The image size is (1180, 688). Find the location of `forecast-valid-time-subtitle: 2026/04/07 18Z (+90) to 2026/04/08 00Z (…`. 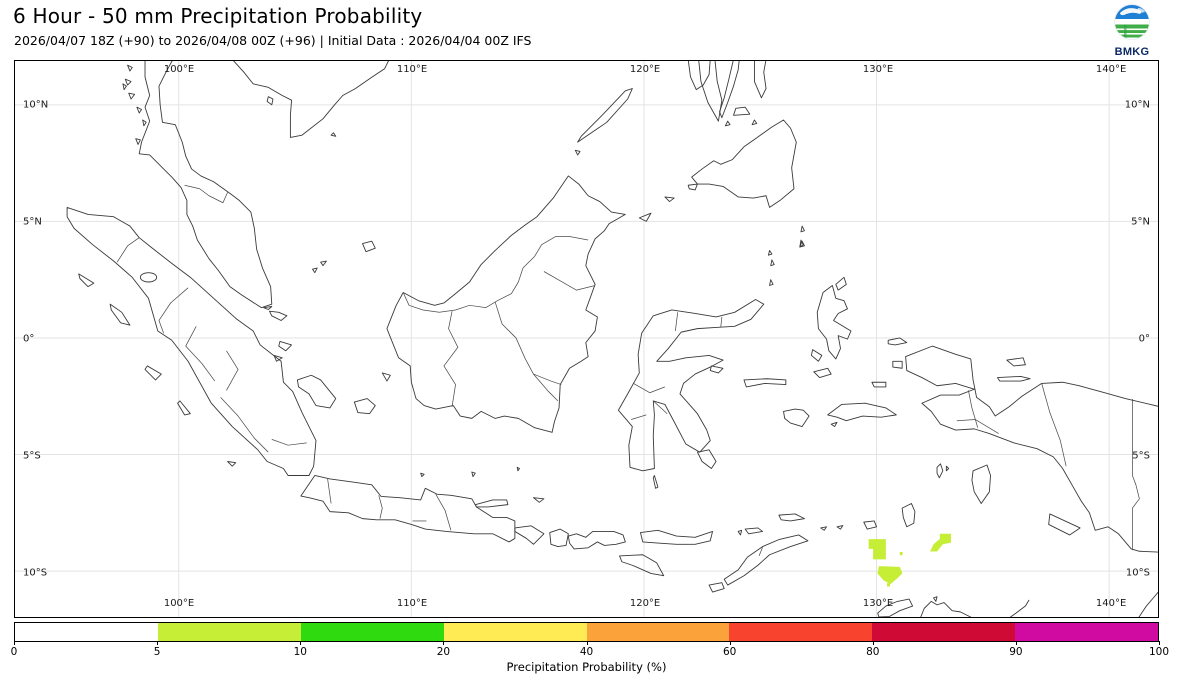

forecast-valid-time-subtitle: 2026/04/07 18Z (+90) to 2026/04/08 00Z (… is located at coordinates (273, 40).